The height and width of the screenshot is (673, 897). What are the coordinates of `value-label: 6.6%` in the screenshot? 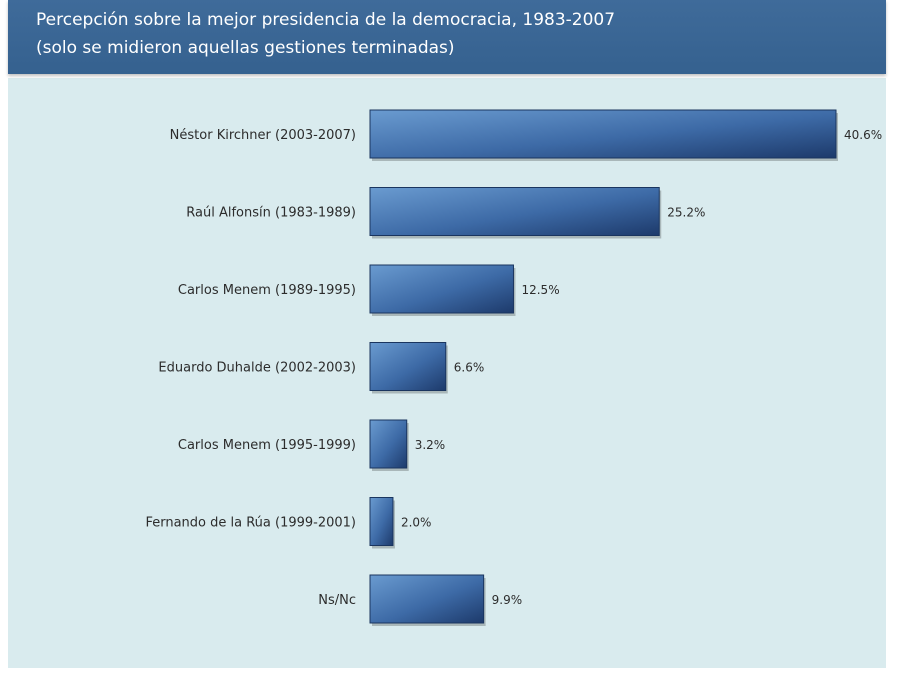 It's located at (469, 368).